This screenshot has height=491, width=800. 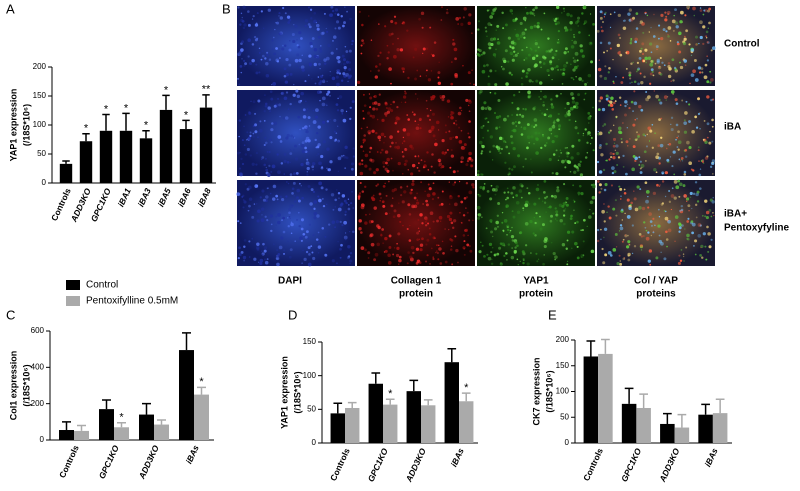 I want to click on y-tick-label: 50, so click(x=41, y=153).